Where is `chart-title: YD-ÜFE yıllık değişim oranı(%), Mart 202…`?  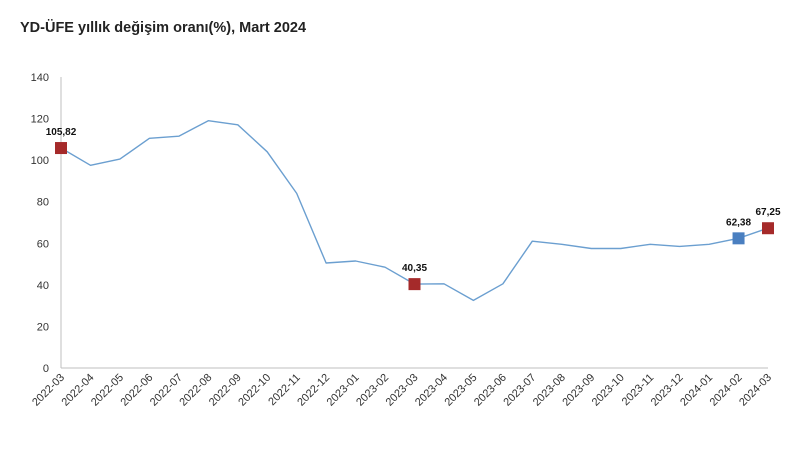
chart-title: YD-ÜFE yıllık değişim oranı(%), Mart 202… is located at coordinates (163, 28).